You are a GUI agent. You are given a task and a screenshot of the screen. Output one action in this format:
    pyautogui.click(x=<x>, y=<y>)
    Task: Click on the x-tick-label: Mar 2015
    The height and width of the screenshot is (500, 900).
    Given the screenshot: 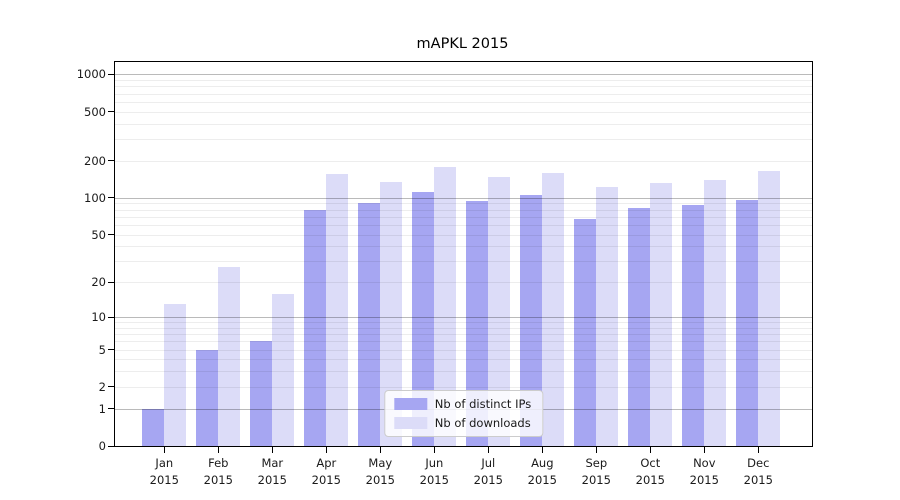 What is the action you would take?
    pyautogui.click(x=272, y=471)
    